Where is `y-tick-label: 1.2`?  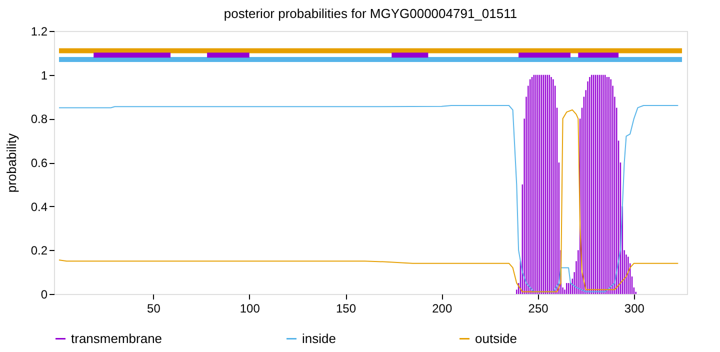
y-tick-label: 1.2 is located at coordinates (39, 31).